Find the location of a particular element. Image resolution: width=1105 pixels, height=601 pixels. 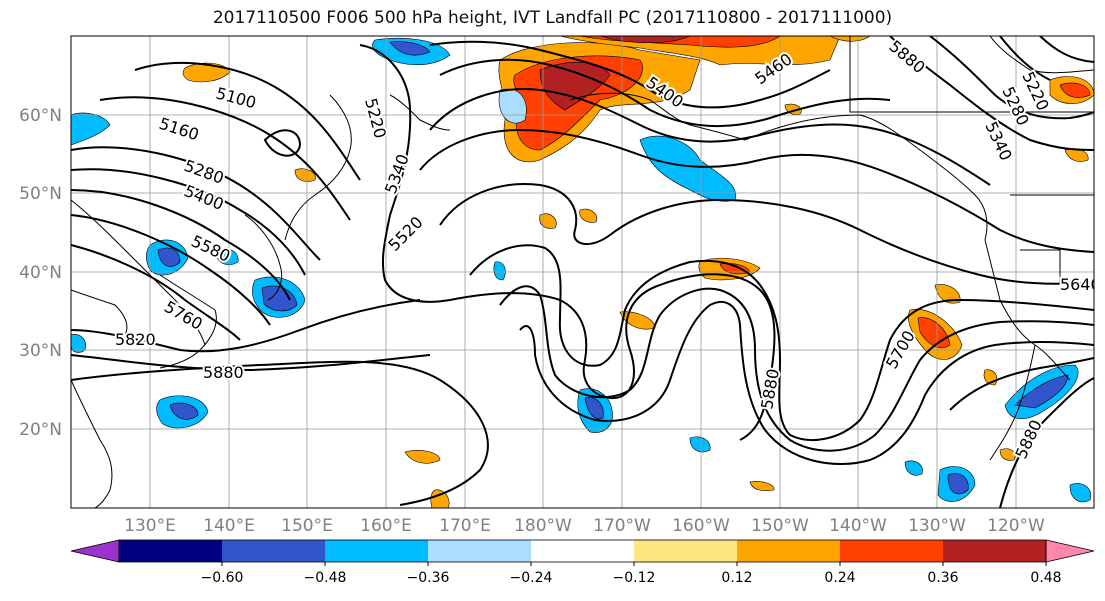

colorbar-tick-label: 0.12 is located at coordinates (736, 578).